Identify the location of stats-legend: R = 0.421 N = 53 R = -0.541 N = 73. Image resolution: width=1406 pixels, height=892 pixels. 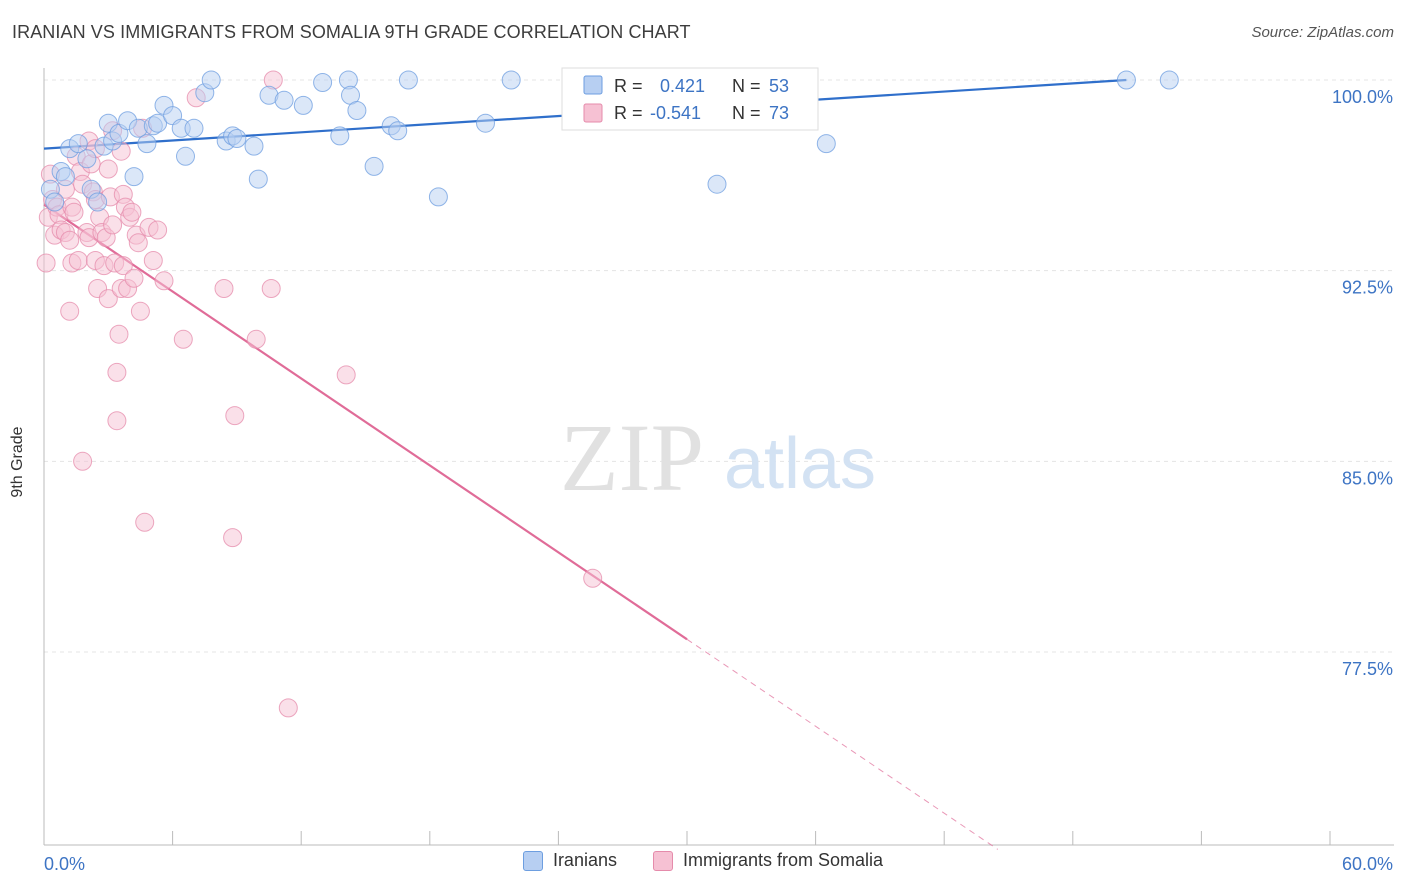
(690, 99).